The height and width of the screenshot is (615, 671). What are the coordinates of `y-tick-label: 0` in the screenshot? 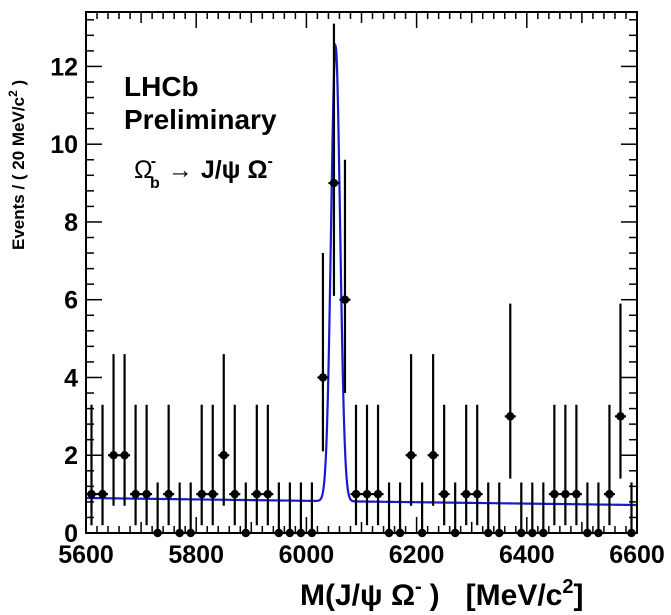 It's located at (71, 534).